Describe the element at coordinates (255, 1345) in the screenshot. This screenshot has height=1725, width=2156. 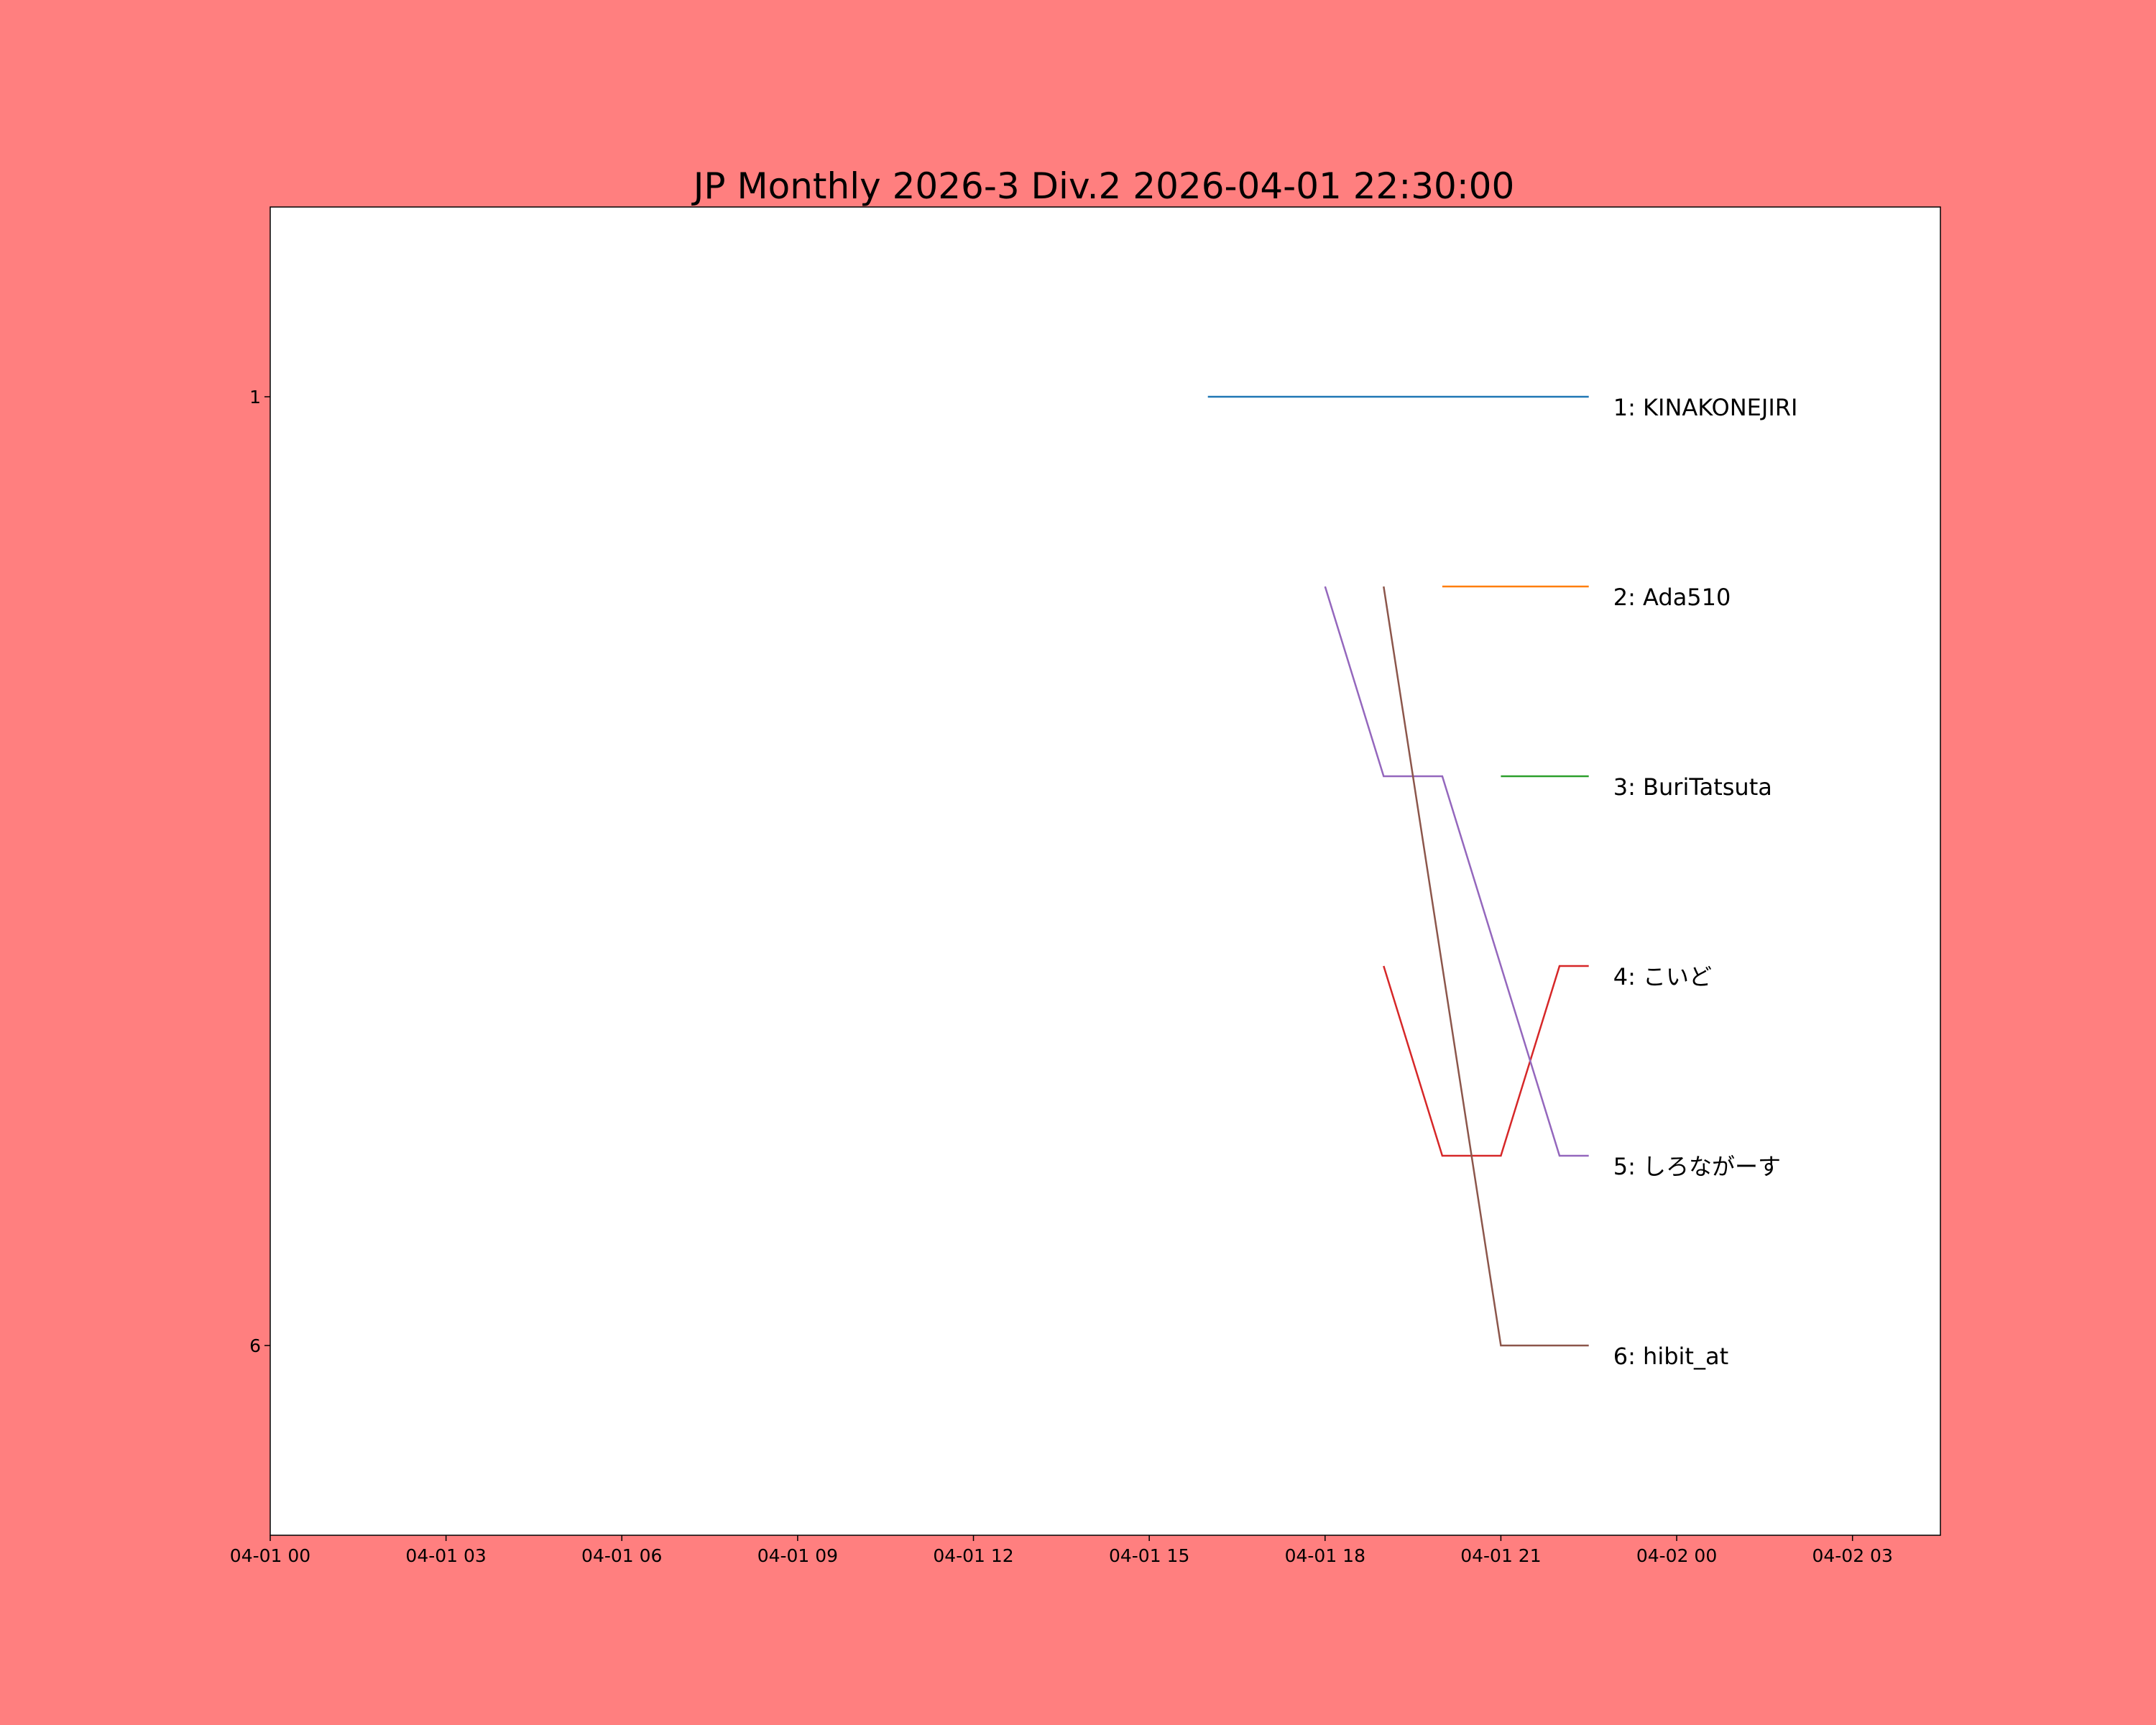
I see `y-tick-label: 6` at that location.